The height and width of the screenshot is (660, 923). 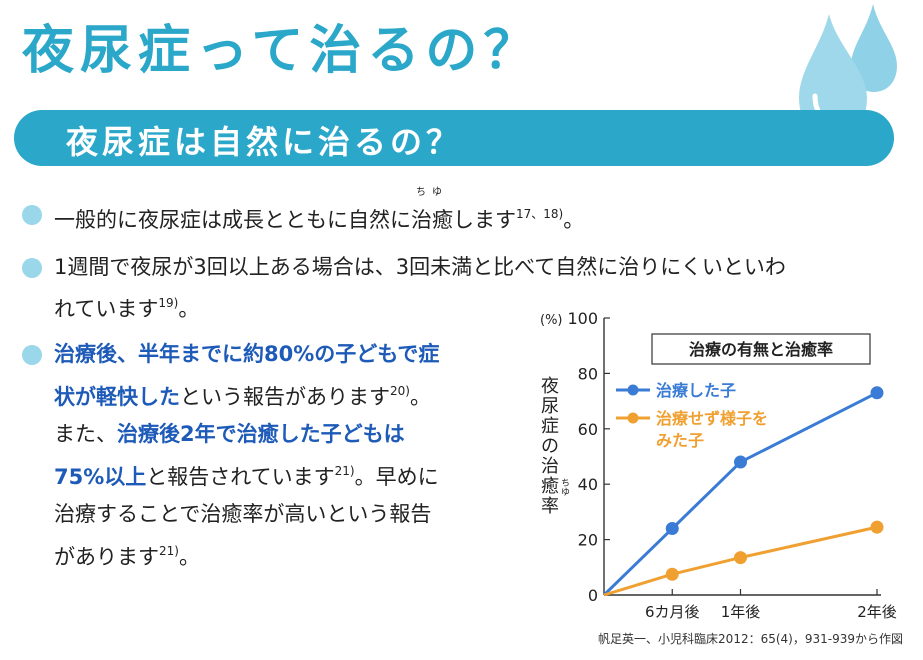 I want to click on y-tick-label: 100, so click(x=582, y=318).